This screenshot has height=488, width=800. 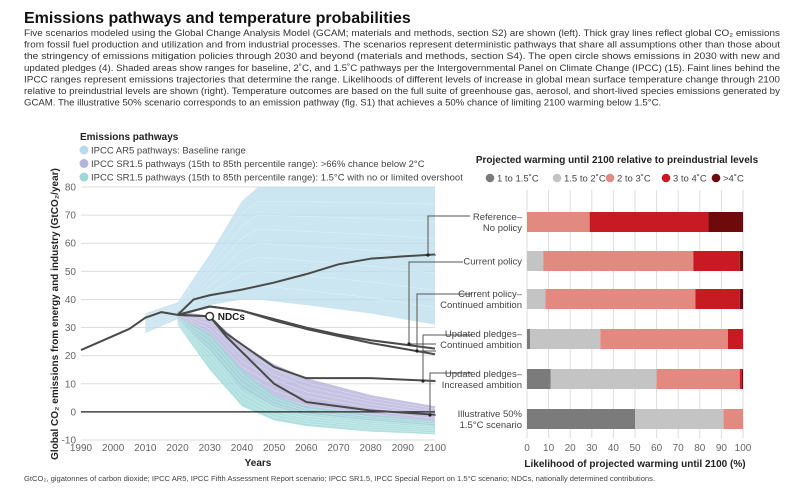 What do you see at coordinates (306, 448) in the screenshot?
I see `x-tick-label: 2060` at bounding box center [306, 448].